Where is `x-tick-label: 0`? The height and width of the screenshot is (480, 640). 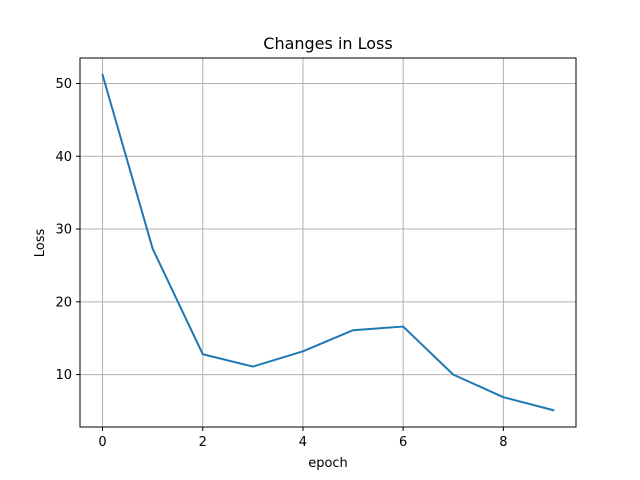 x-tick-label: 0 is located at coordinates (102, 442).